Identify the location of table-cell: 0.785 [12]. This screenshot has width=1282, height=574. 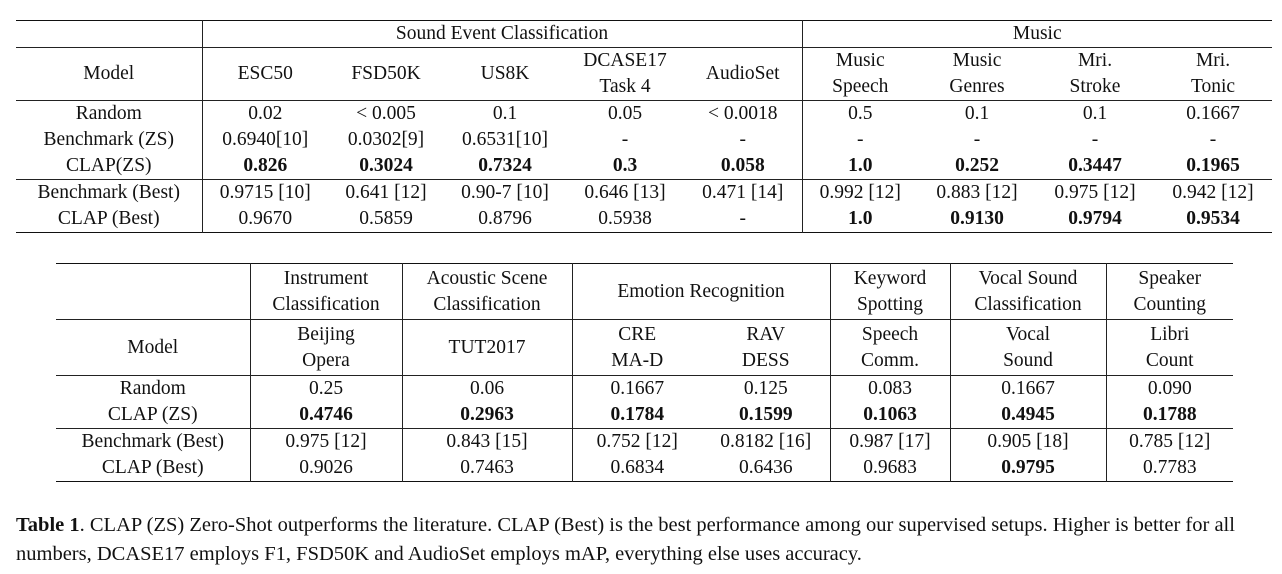
(1169, 441).